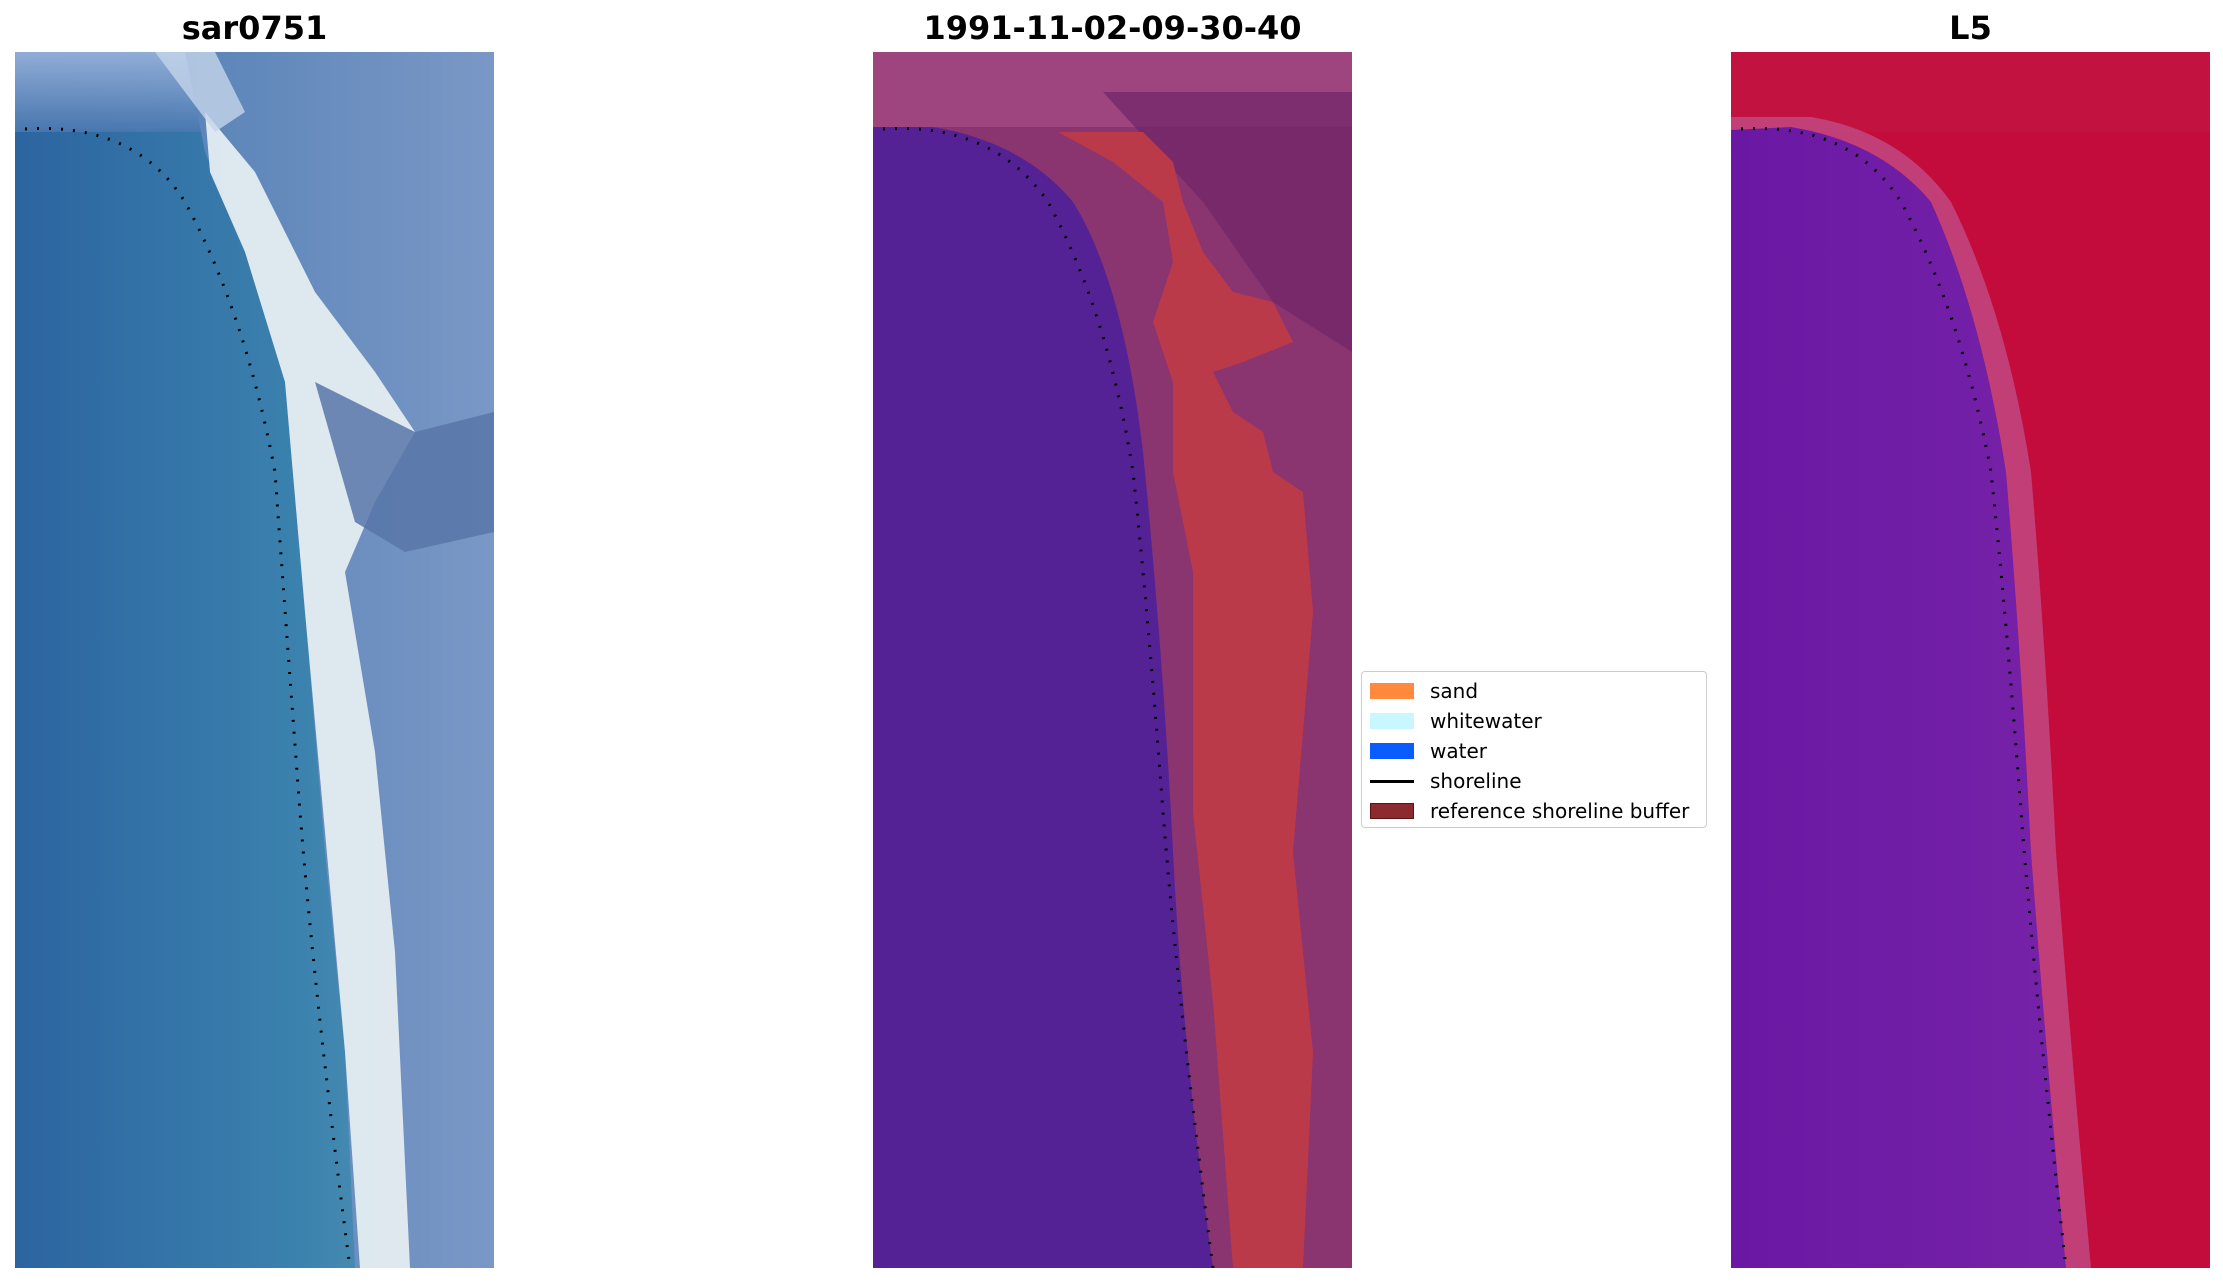 The image size is (2223, 1283). What do you see at coordinates (1392, 781) in the screenshot?
I see `shoreline-line-sample` at bounding box center [1392, 781].